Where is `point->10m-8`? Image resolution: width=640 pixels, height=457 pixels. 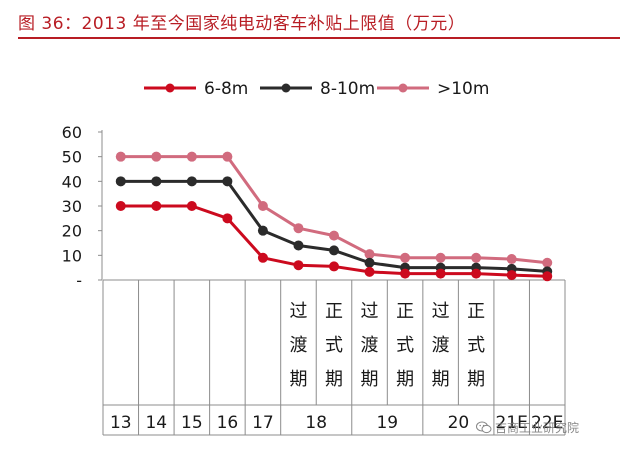
point->10m-8 is located at coordinates (405, 257).